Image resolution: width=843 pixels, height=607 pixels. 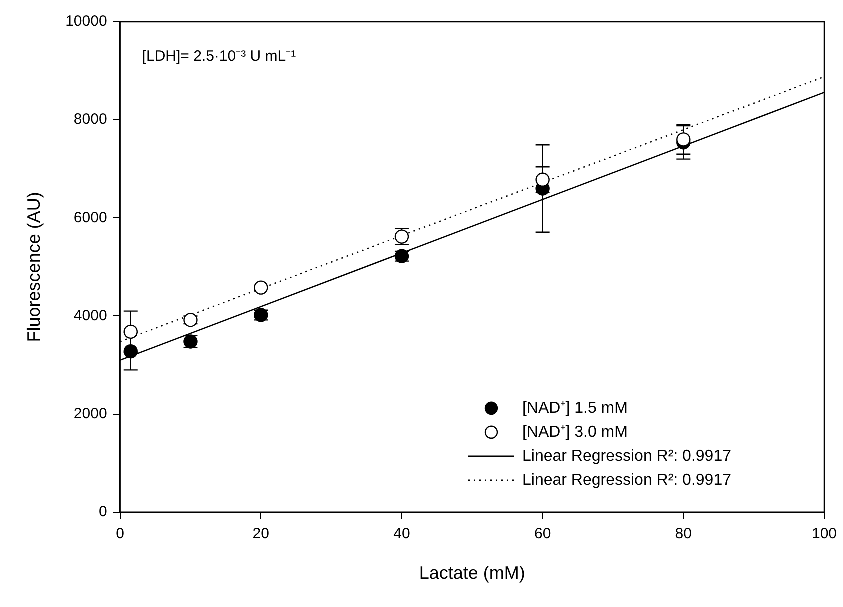 I want to click on x-tick-label: 0, so click(x=120, y=534).